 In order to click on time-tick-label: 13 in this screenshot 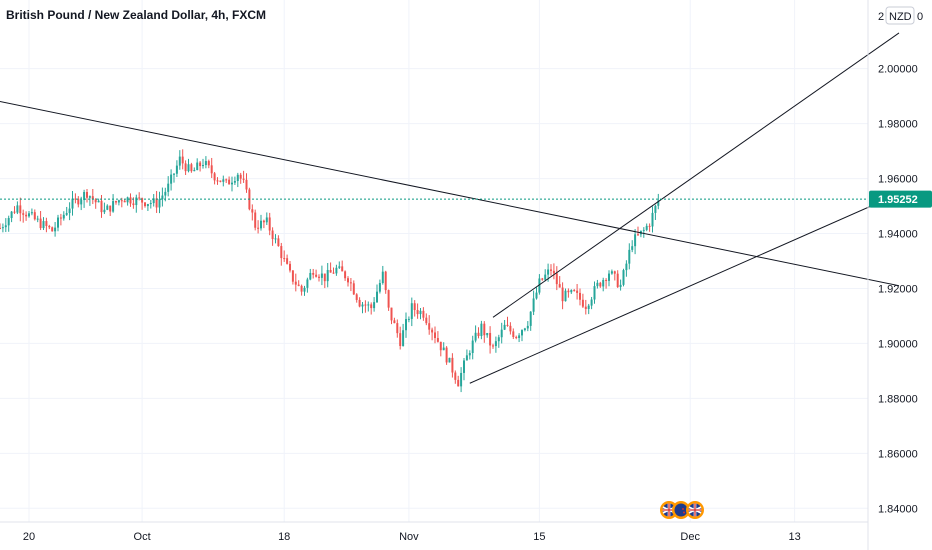, I will do `click(794, 537)`.